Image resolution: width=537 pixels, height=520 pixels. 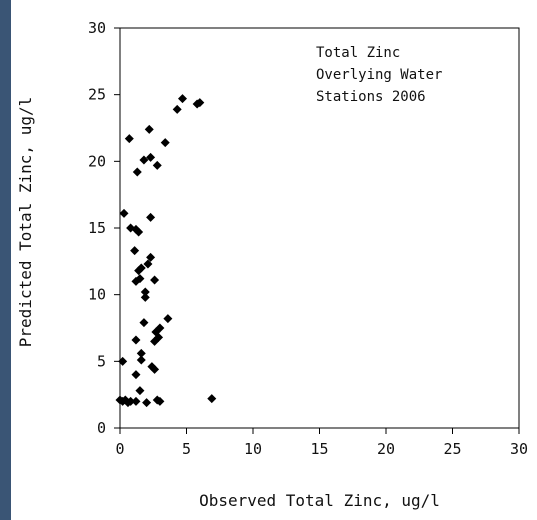 I want to click on annotation-line-2: Overlying Water, so click(x=379, y=75).